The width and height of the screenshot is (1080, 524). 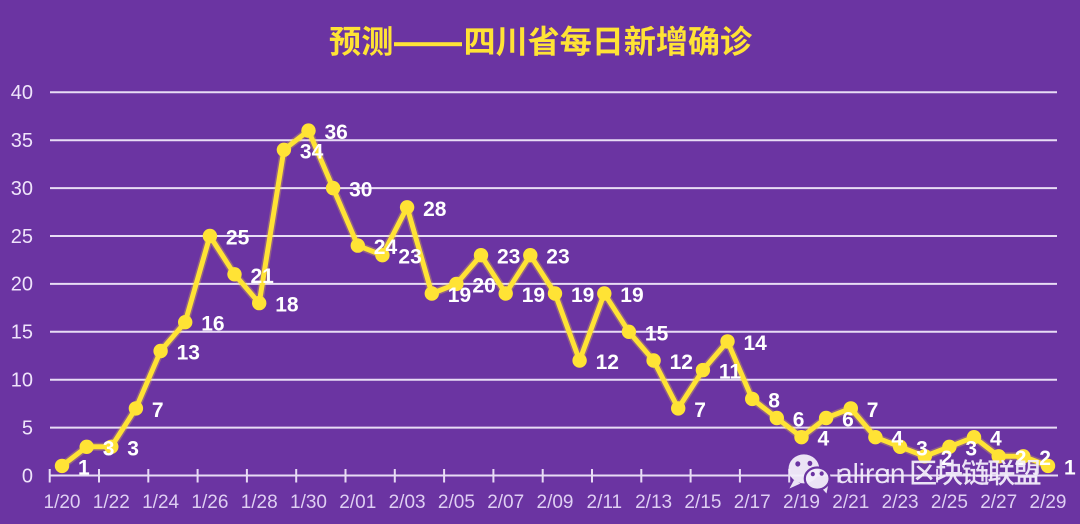 What do you see at coordinates (435, 209) in the screenshot?
I see `svg-text: 28` at bounding box center [435, 209].